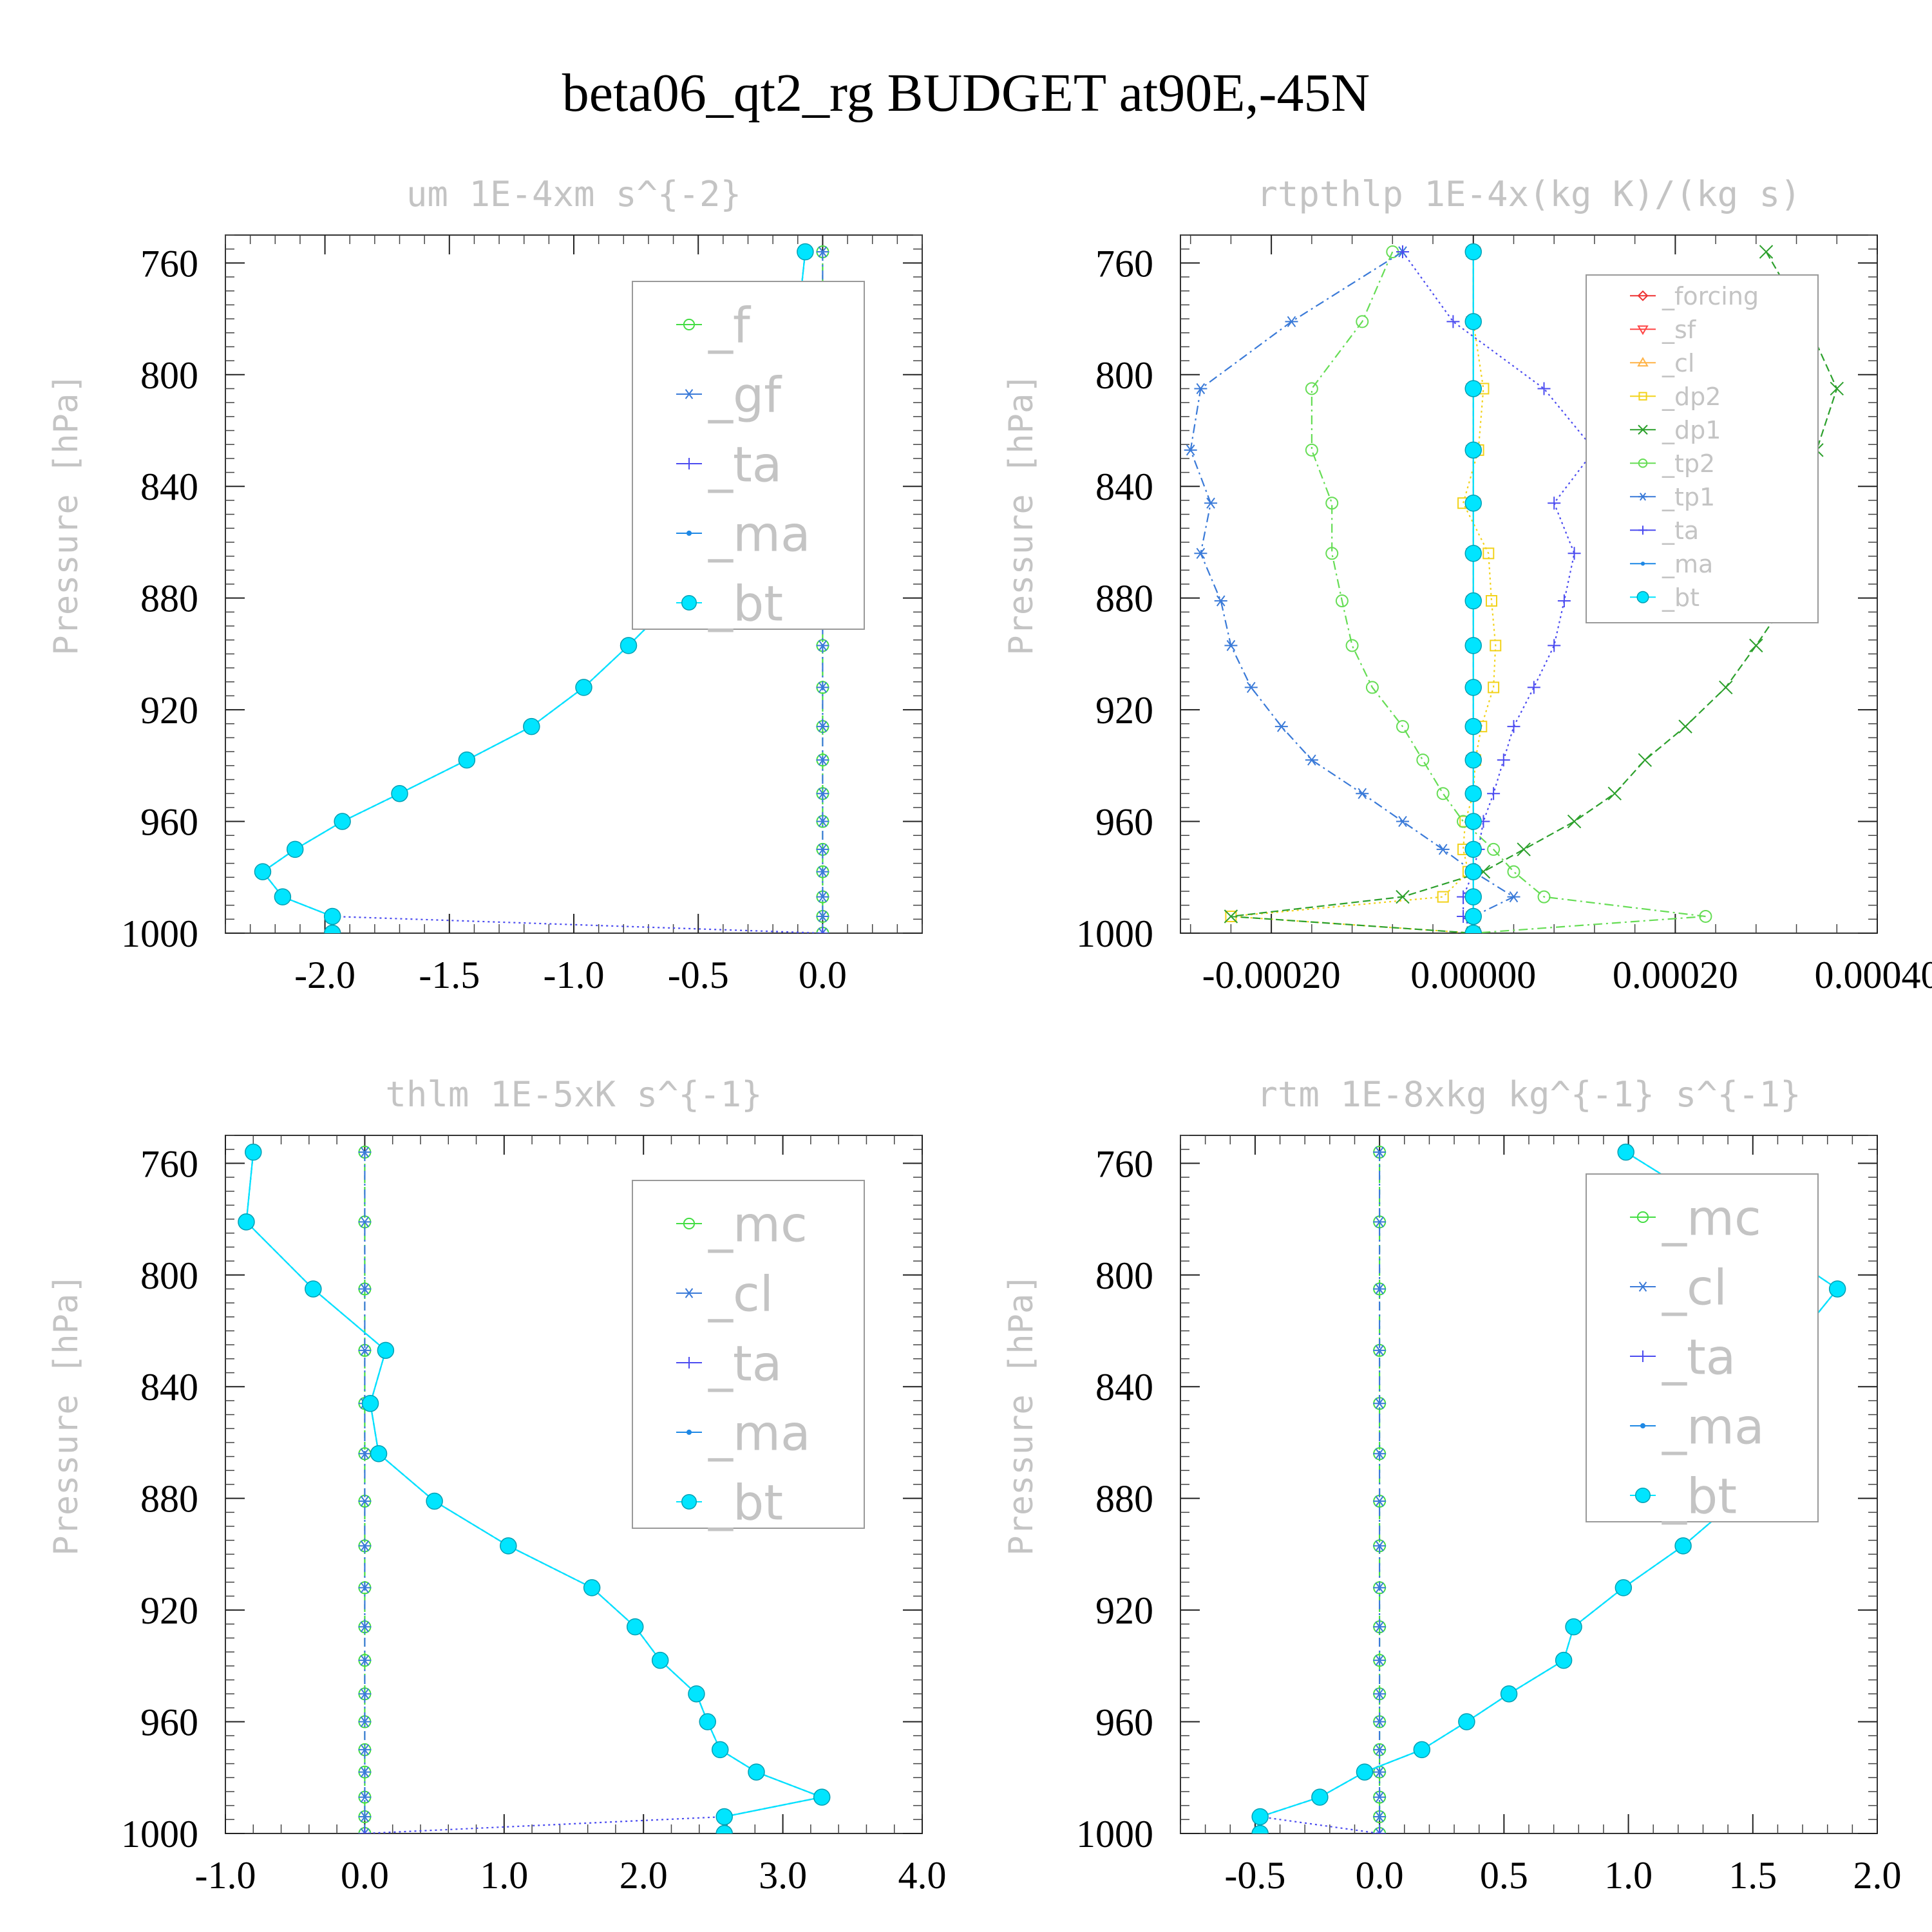 The height and width of the screenshot is (1932, 1932). I want to click on legend-box, so click(749, 455).